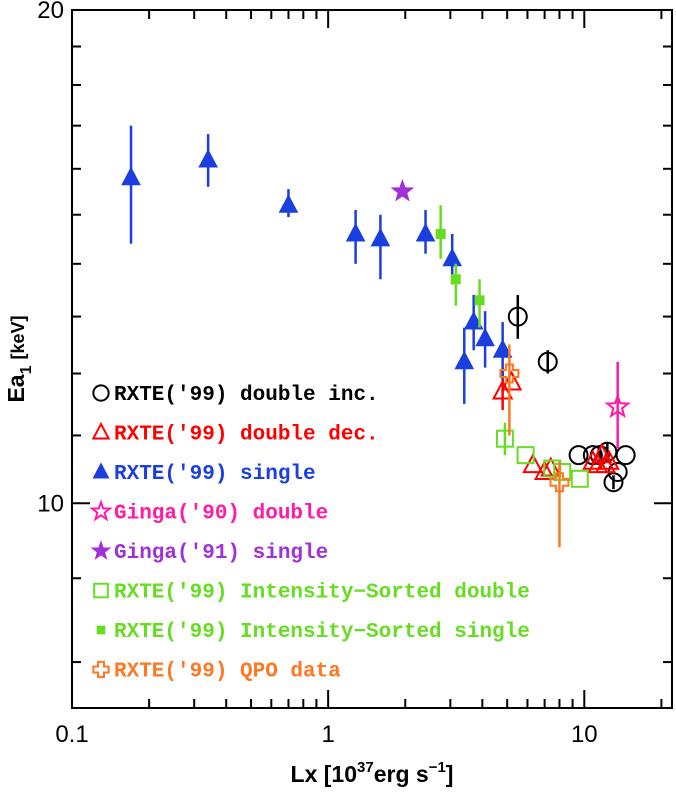 The width and height of the screenshot is (676, 803). I want to click on legend-item: RXTE('99) single, so click(204, 474).